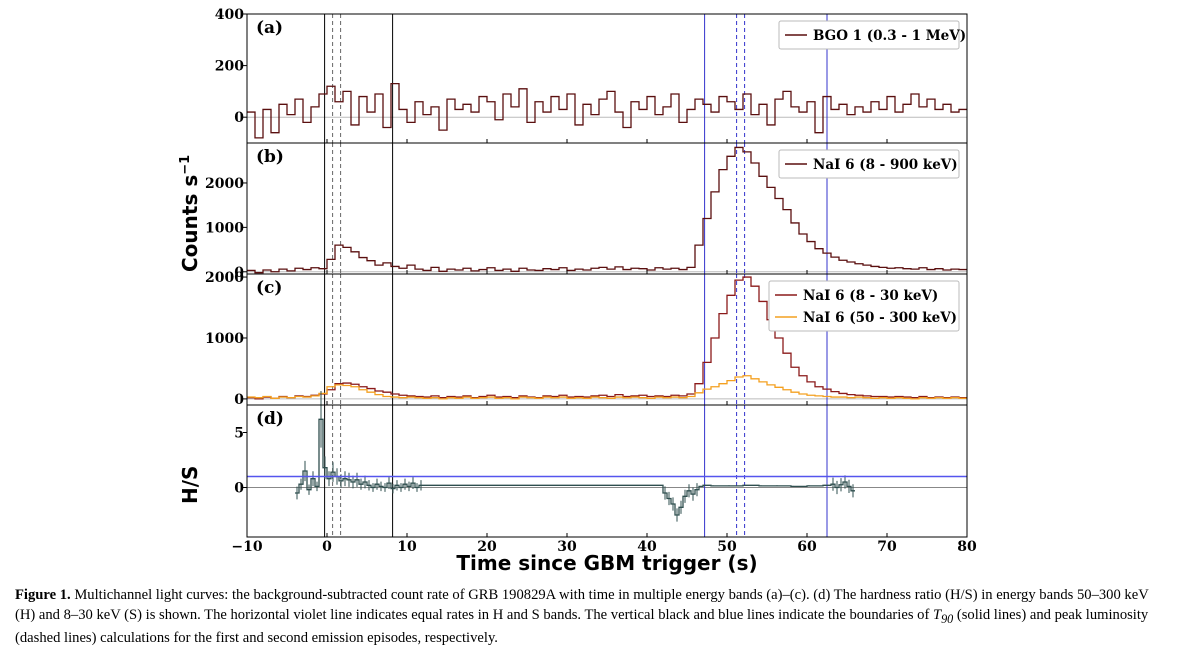  Describe the element at coordinates (889, 36) in the screenshot. I see `legend-label: BGO 1 (0.3 - 1 MeV)` at that location.